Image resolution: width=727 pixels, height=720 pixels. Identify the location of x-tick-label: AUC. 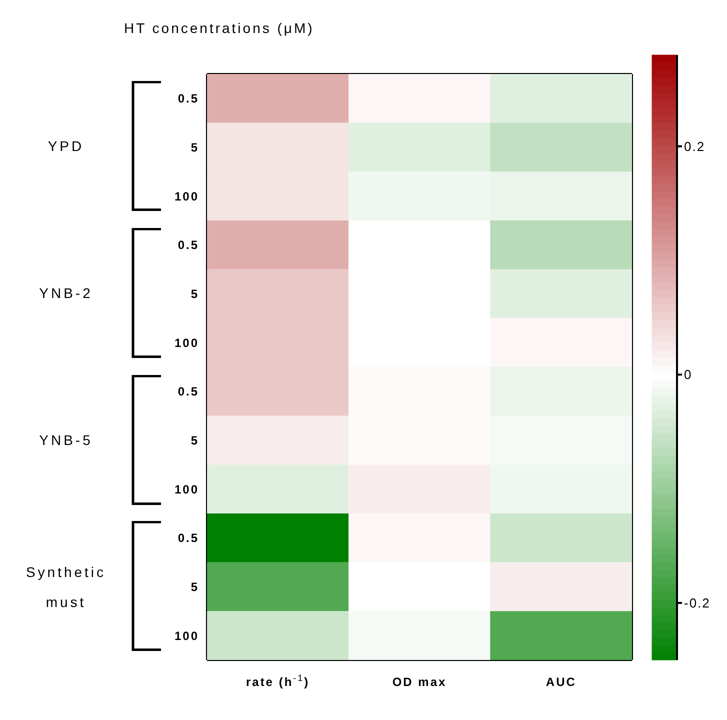
(561, 682).